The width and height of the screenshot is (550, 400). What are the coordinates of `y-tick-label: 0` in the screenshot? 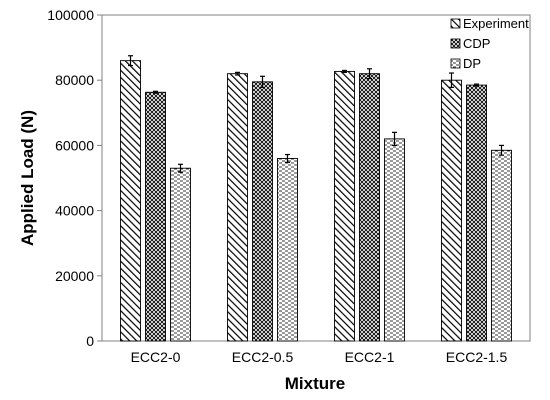 It's located at (90, 341).